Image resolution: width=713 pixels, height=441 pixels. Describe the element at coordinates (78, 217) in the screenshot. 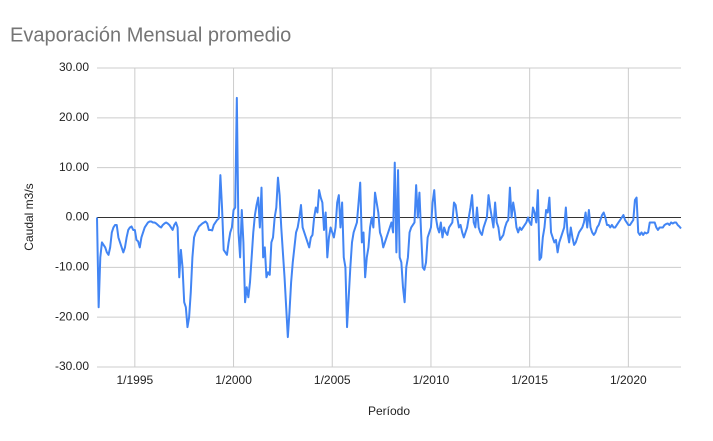

I see `y-tick-label: 0.00` at that location.